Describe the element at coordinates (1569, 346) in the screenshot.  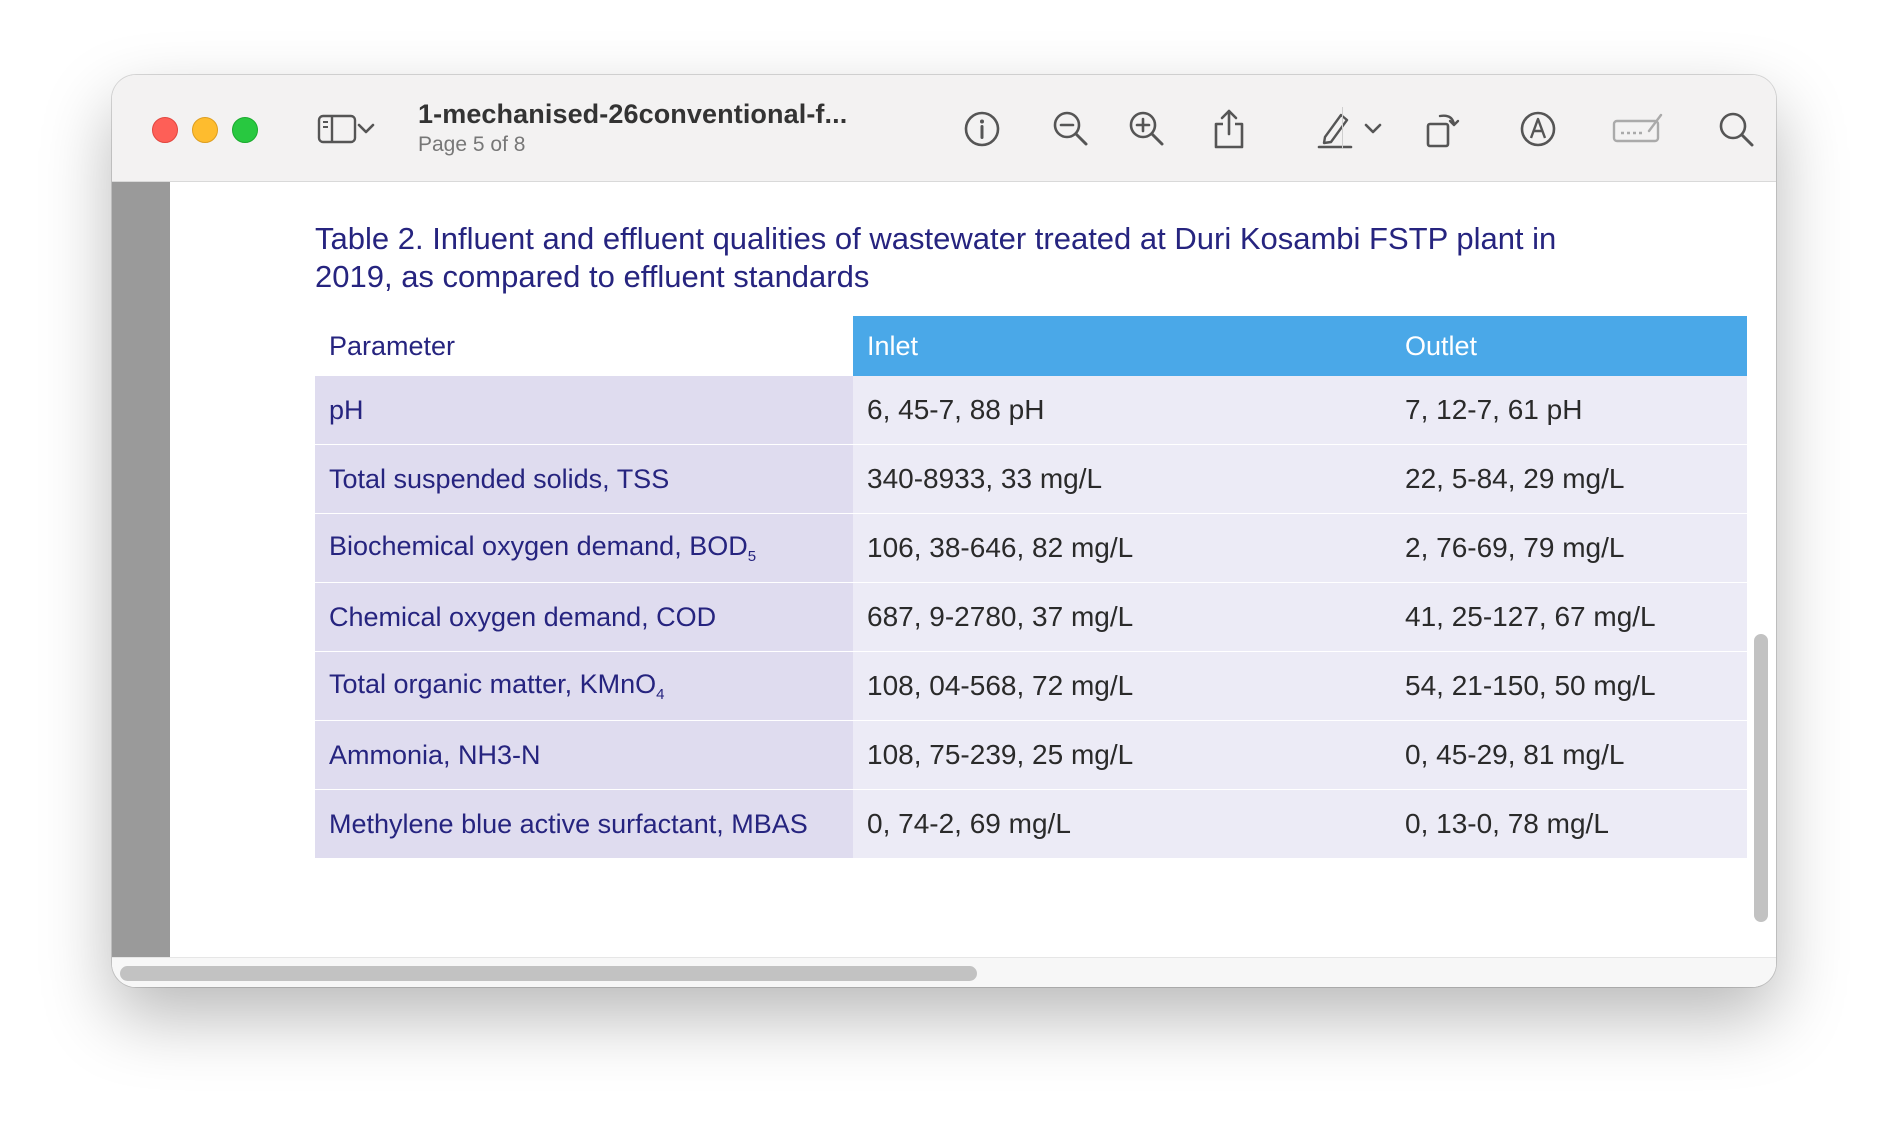
I see `header-outlet: Outlet` at that location.